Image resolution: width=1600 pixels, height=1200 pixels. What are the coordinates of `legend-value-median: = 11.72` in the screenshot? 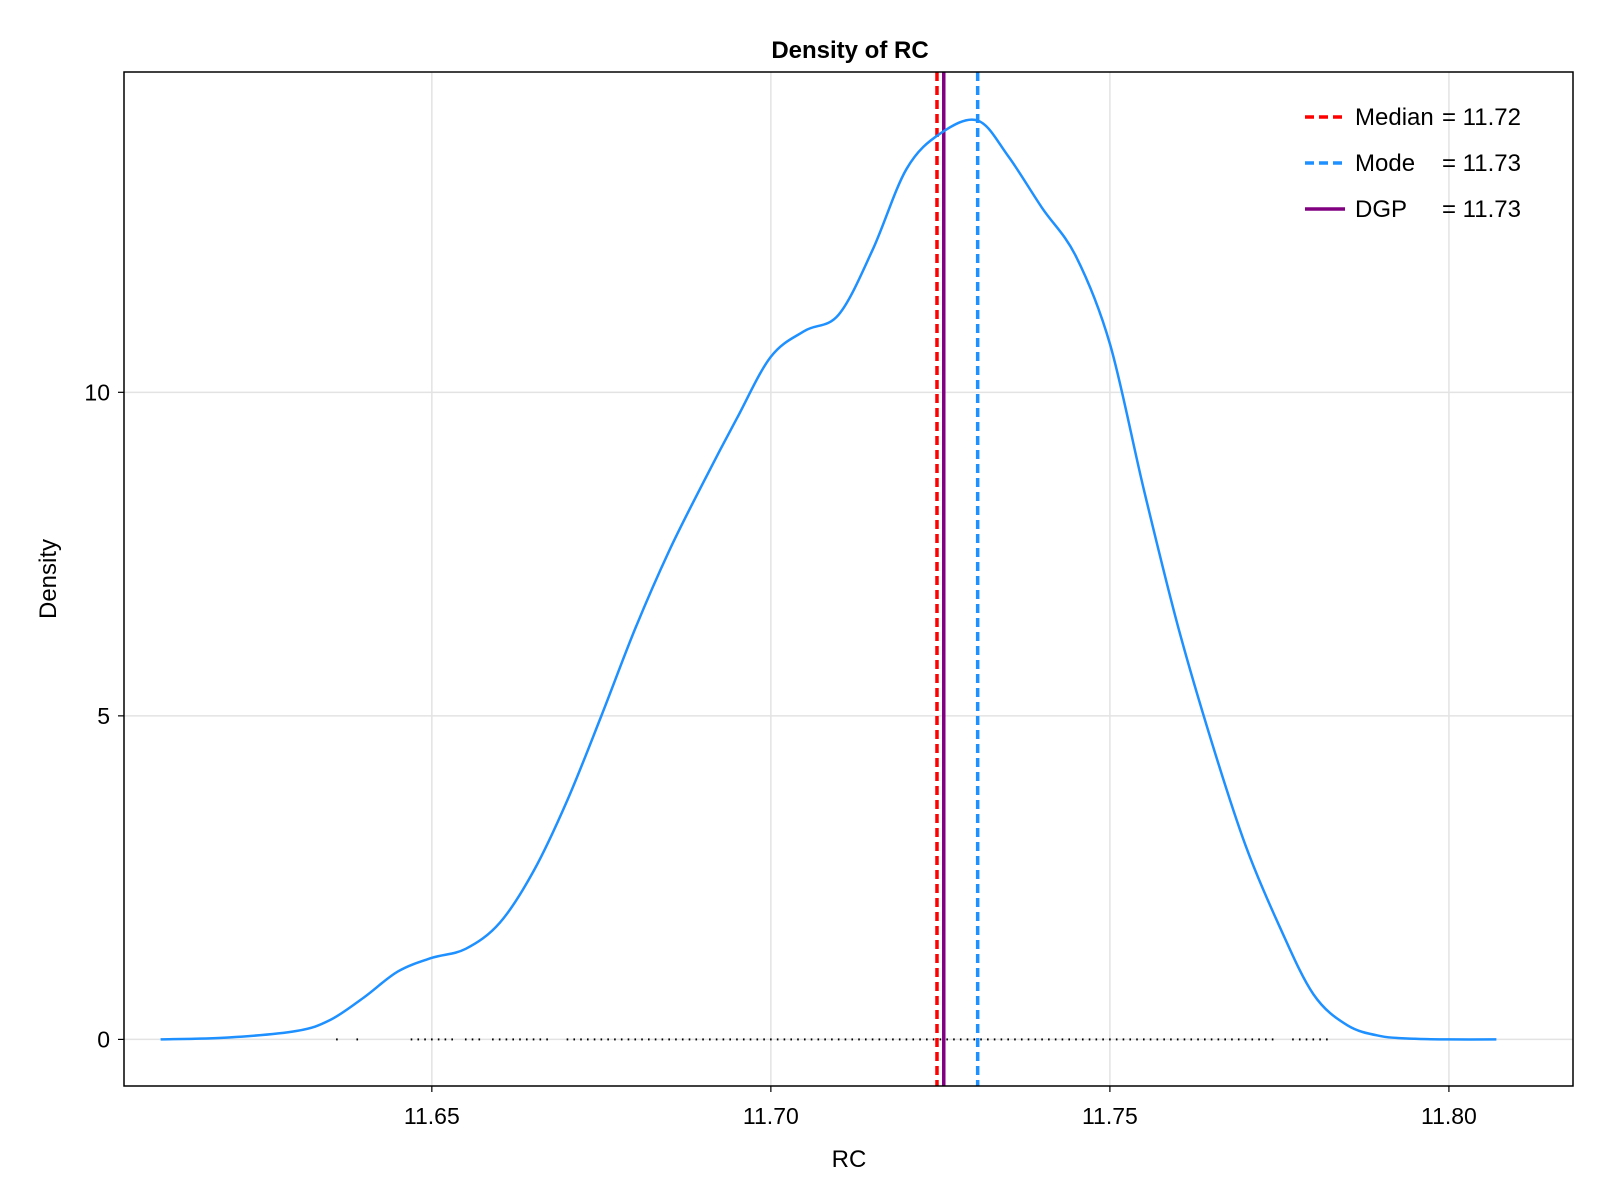 It's located at (1481, 117).